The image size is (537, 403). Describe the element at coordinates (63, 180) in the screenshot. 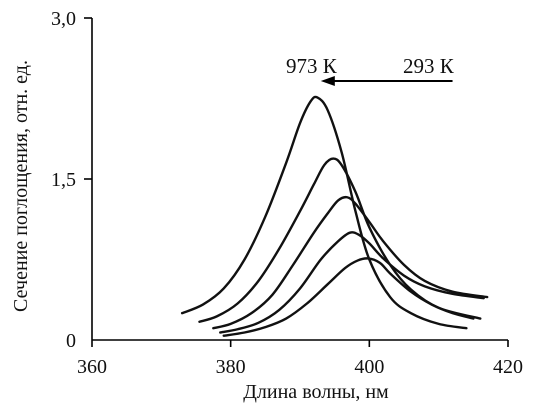

I see `y-tick-label: 1,5` at that location.